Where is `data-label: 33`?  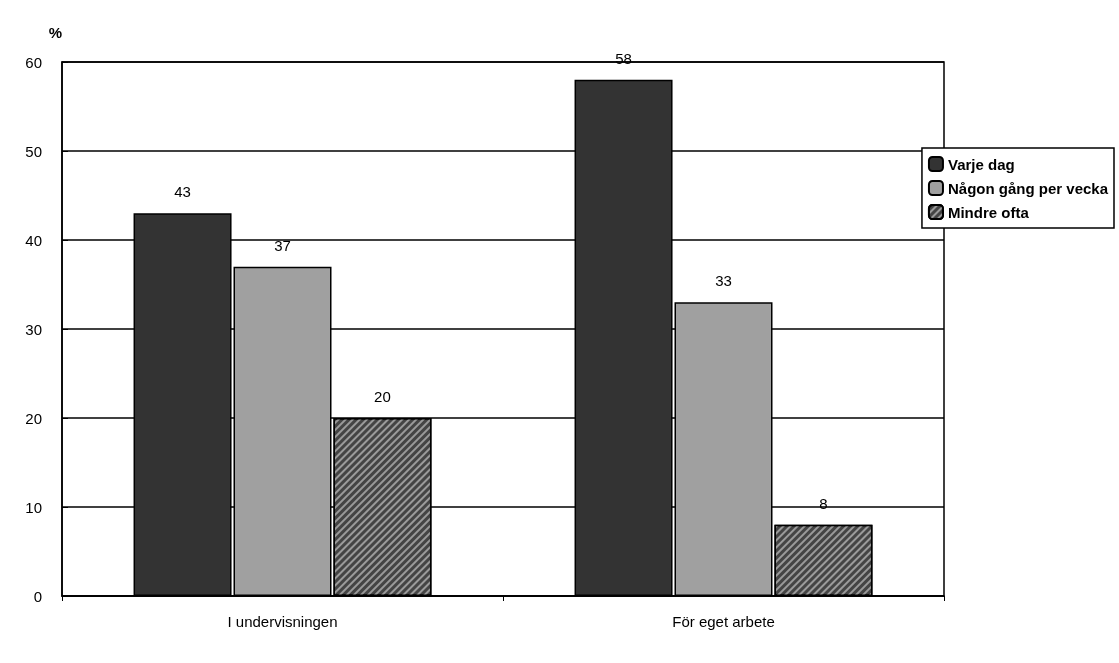
data-label: 33 is located at coordinates (723, 281).